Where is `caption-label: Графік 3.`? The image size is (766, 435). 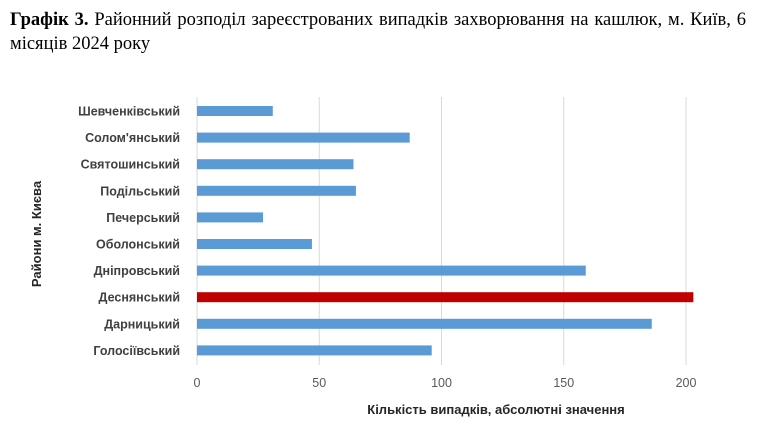
caption-label: Графік 3. is located at coordinates (49, 20).